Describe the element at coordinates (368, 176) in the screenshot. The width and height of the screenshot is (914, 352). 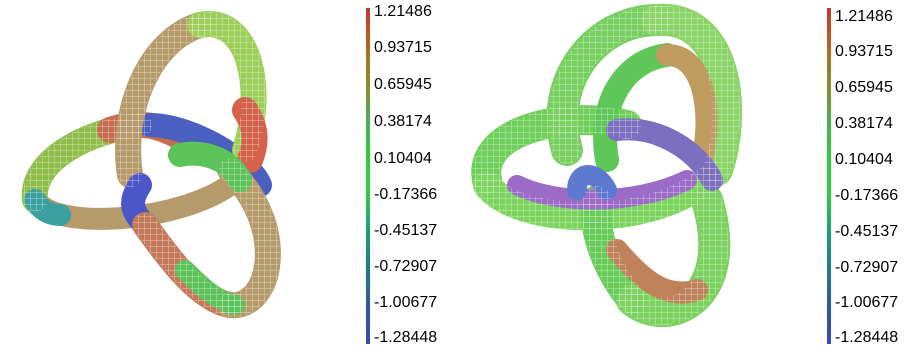
I see `colorbar-left` at that location.